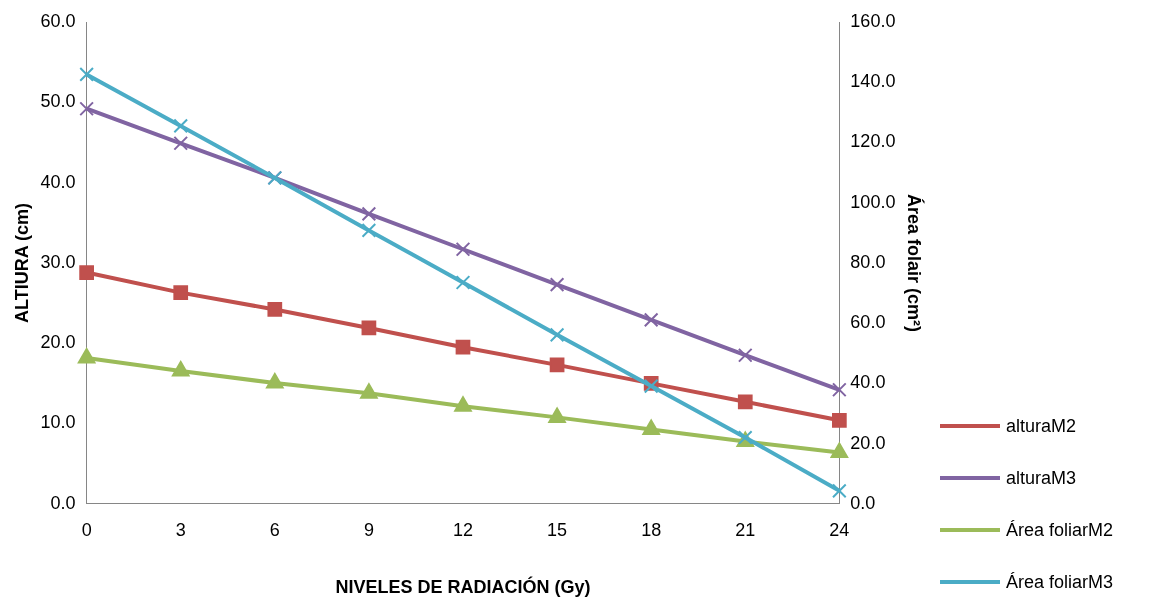  I want to click on y2-tick-label: 120.0, so click(873, 141).